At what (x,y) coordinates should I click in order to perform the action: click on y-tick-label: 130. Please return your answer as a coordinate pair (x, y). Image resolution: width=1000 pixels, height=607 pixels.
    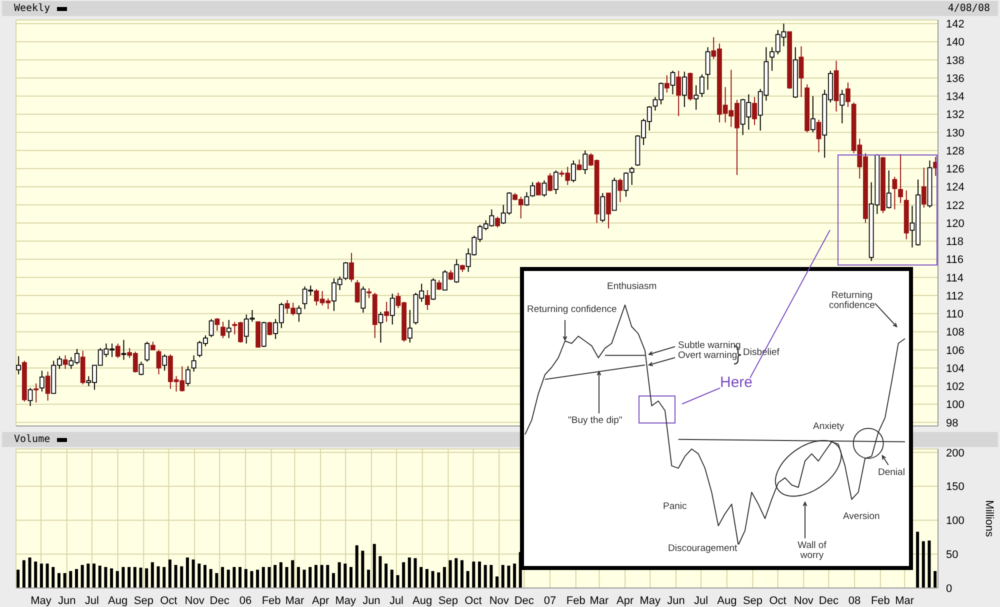
    Looking at the image, I should click on (955, 133).